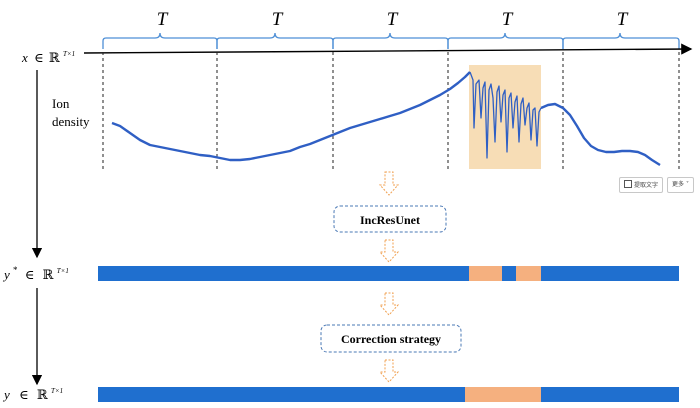 This screenshot has height=408, width=700. Describe the element at coordinates (393, 19) in the screenshot. I see `segment-label-3: T` at that location.